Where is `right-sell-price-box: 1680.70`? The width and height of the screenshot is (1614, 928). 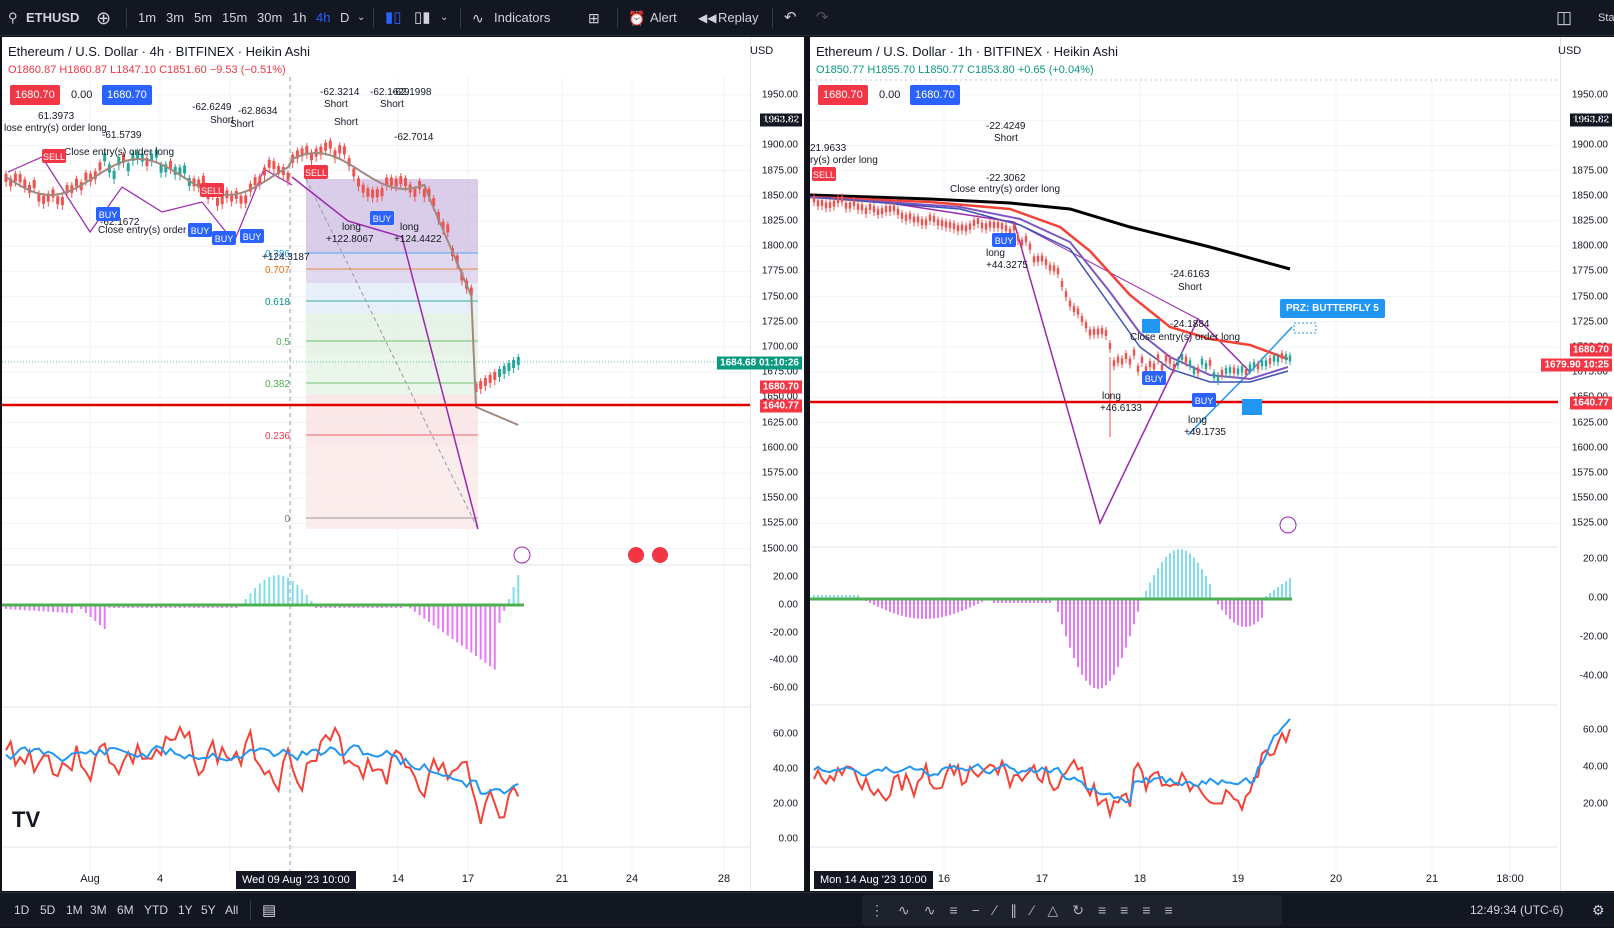 right-sell-price-box: 1680.70 is located at coordinates (843, 95).